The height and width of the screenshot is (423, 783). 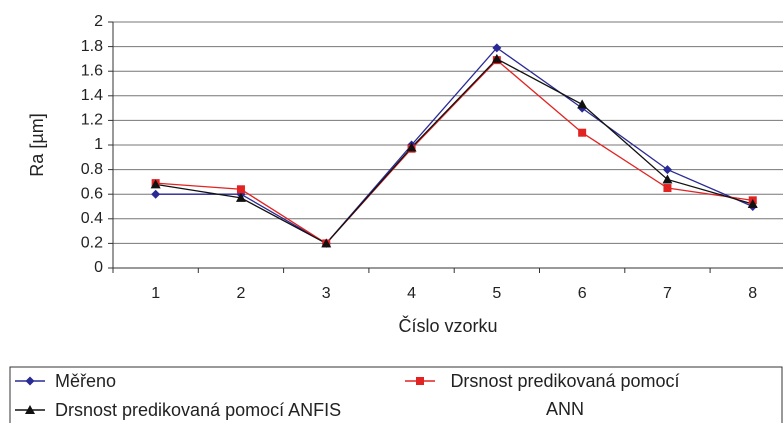 What do you see at coordinates (198, 410) in the screenshot?
I see `legend-label: Drsnost predikovaná pomocí ANFIS` at bounding box center [198, 410].